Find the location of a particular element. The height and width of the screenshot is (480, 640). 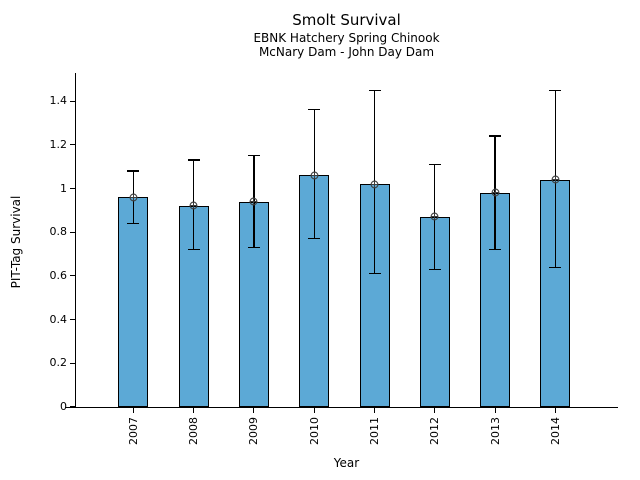

bar-2007 is located at coordinates (133, 302).